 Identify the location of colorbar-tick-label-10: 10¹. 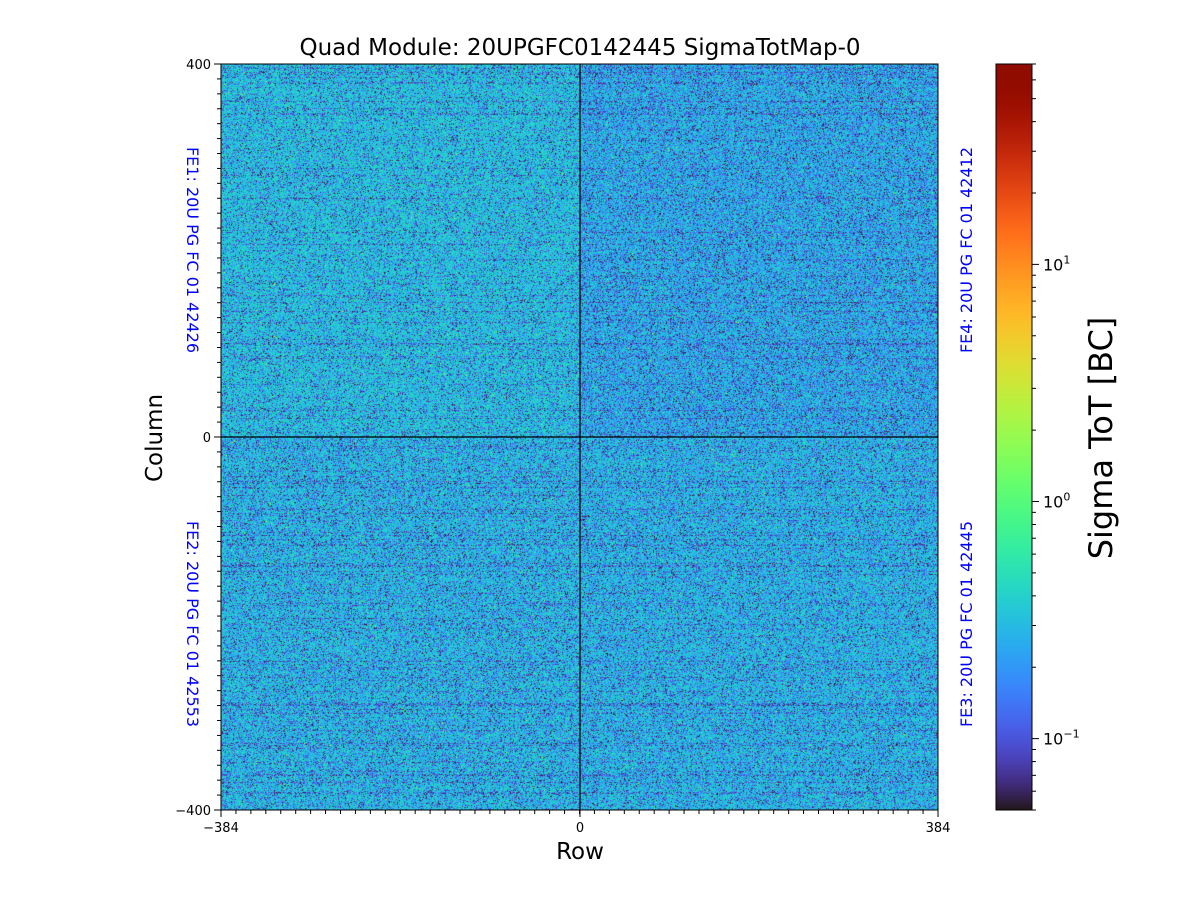
(1056, 263).